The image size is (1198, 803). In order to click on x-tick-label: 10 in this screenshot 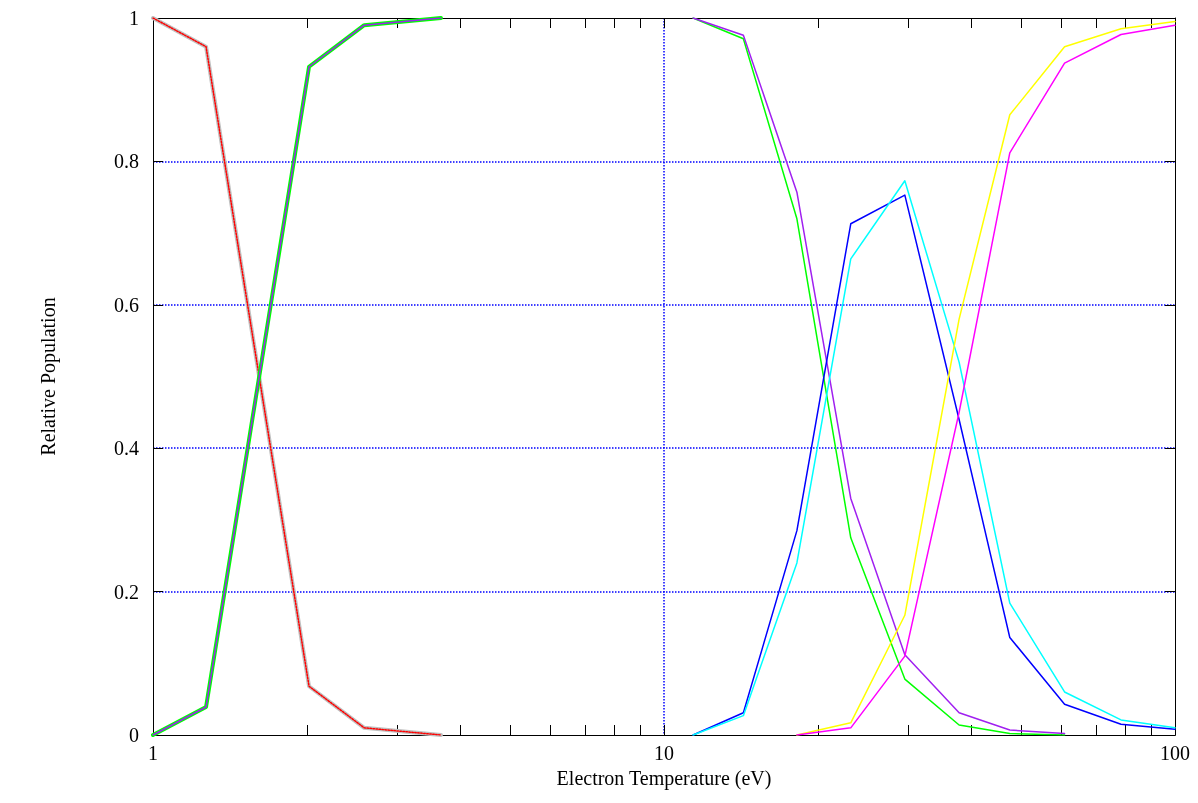, I will do `click(664, 753)`.